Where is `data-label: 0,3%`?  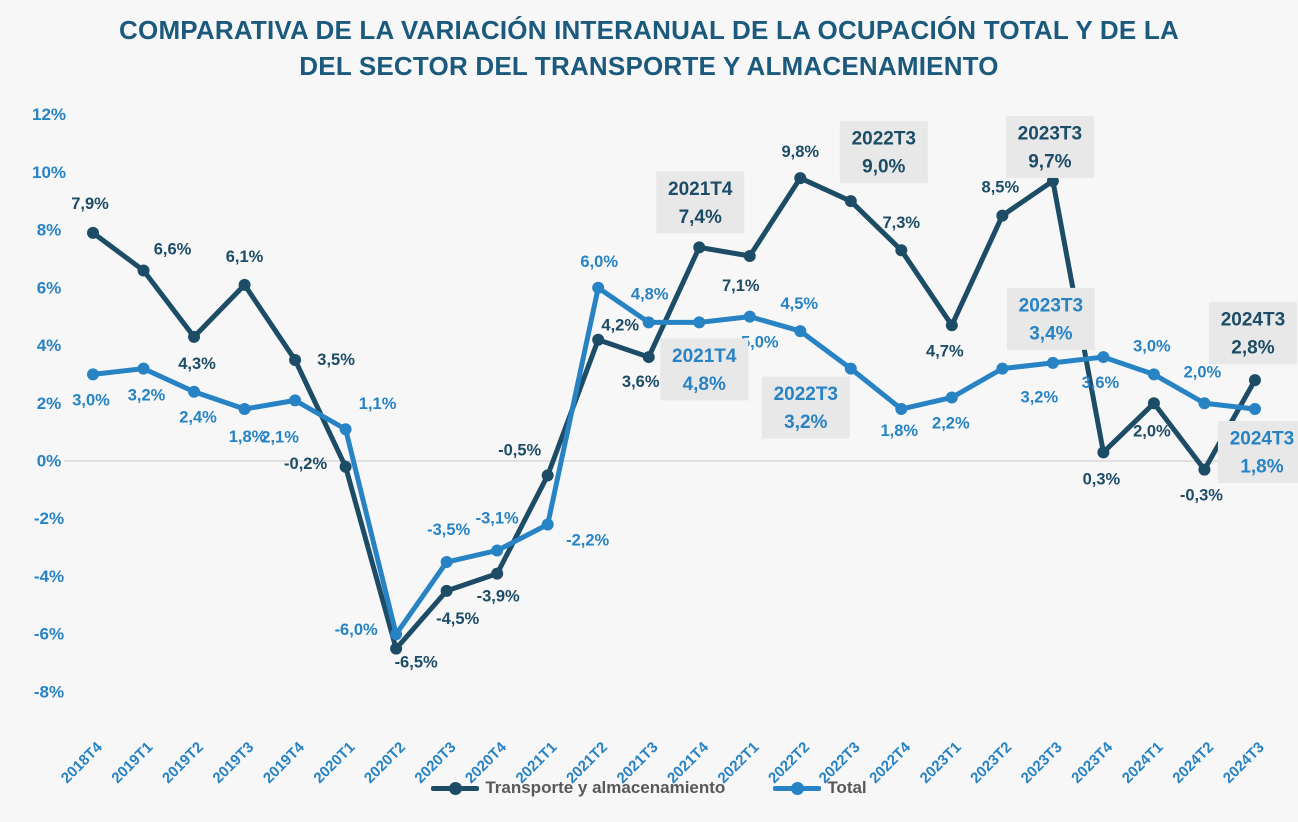
data-label: 0,3% is located at coordinates (1102, 479).